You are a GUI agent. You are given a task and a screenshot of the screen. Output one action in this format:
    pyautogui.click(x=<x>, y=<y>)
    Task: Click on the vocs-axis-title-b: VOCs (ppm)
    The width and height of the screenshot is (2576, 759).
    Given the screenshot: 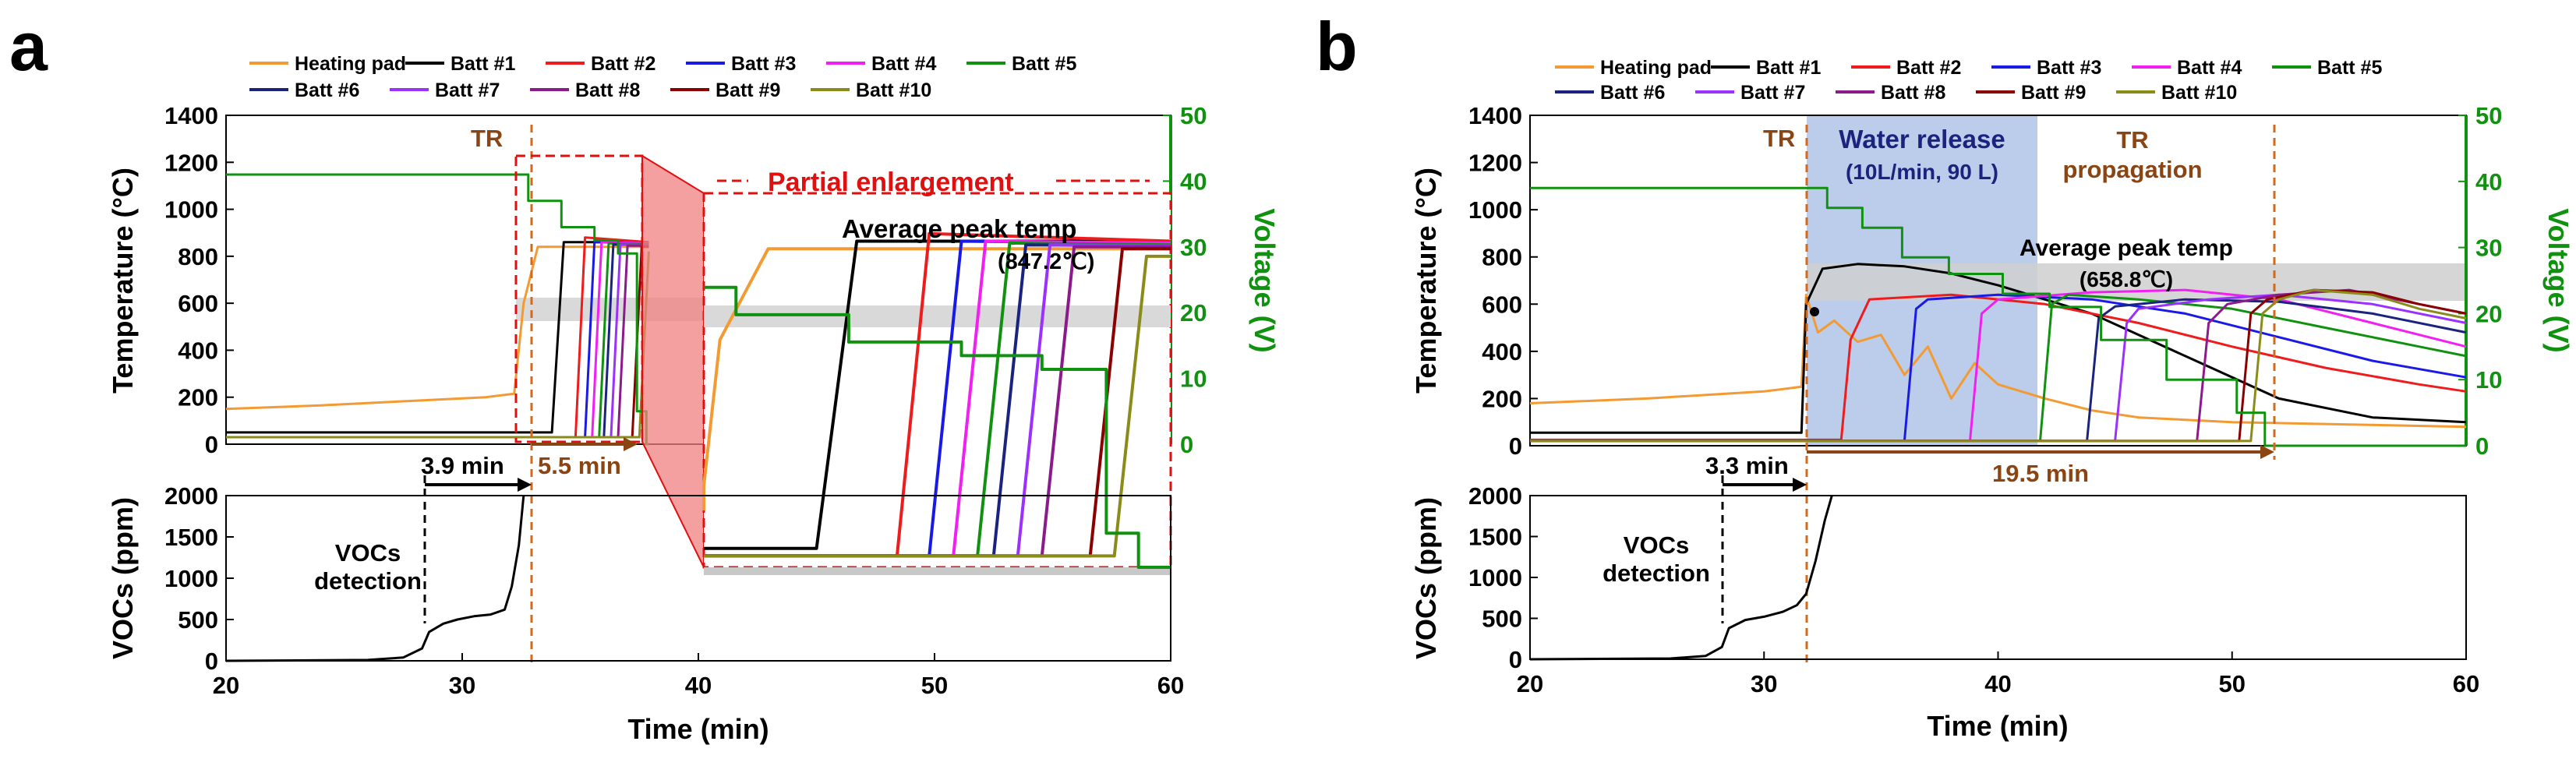 What is the action you would take?
    pyautogui.click(x=1426, y=578)
    